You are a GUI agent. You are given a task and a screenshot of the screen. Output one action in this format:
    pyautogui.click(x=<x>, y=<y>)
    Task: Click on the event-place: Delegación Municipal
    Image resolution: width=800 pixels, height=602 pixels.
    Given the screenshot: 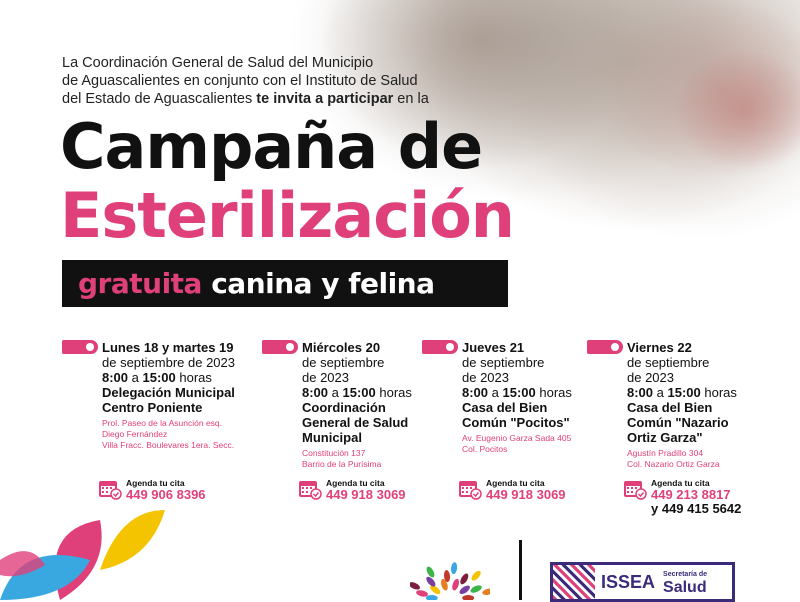 What is the action you would take?
    pyautogui.click(x=168, y=392)
    